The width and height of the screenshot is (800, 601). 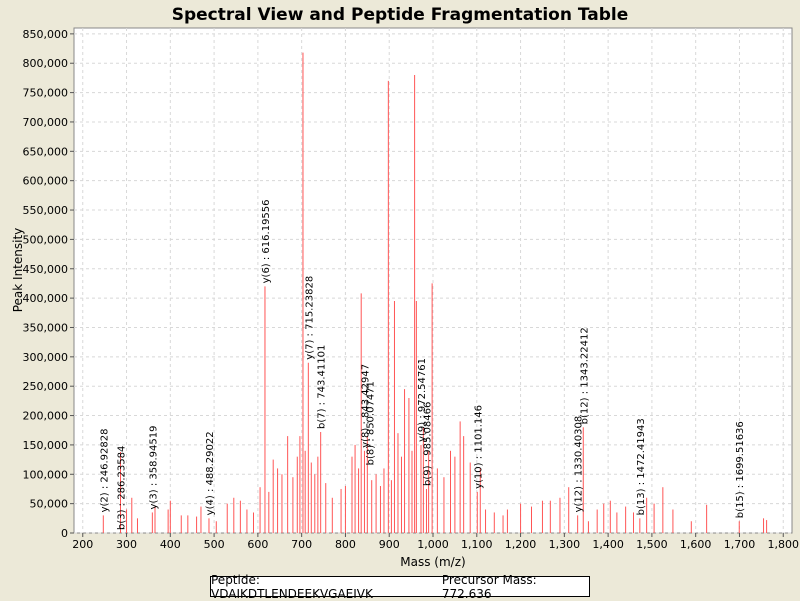 I want to click on x-tick-label: 1,700, so click(x=740, y=544).